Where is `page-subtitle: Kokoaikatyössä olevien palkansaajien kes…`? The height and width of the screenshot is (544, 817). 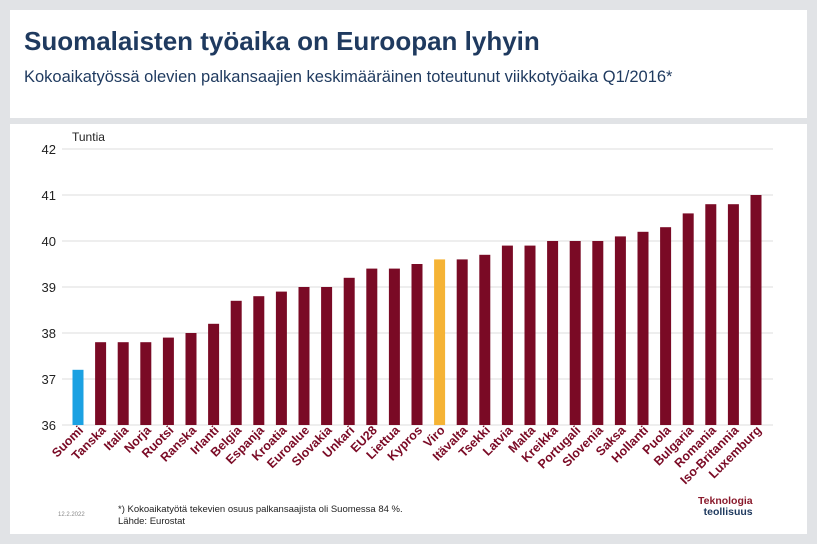
page-subtitle: Kokoaikatyössä olevien palkansaajien kes… is located at coordinates (348, 77).